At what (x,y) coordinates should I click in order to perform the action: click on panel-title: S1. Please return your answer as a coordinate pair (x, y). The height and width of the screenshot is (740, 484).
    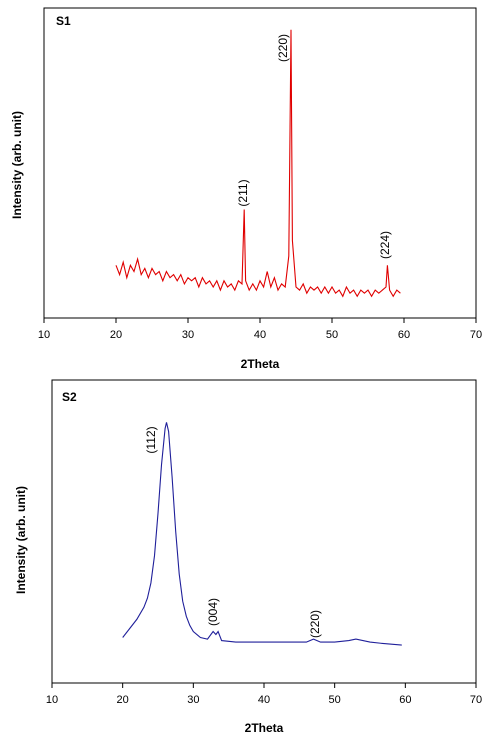
    Looking at the image, I should click on (63, 21).